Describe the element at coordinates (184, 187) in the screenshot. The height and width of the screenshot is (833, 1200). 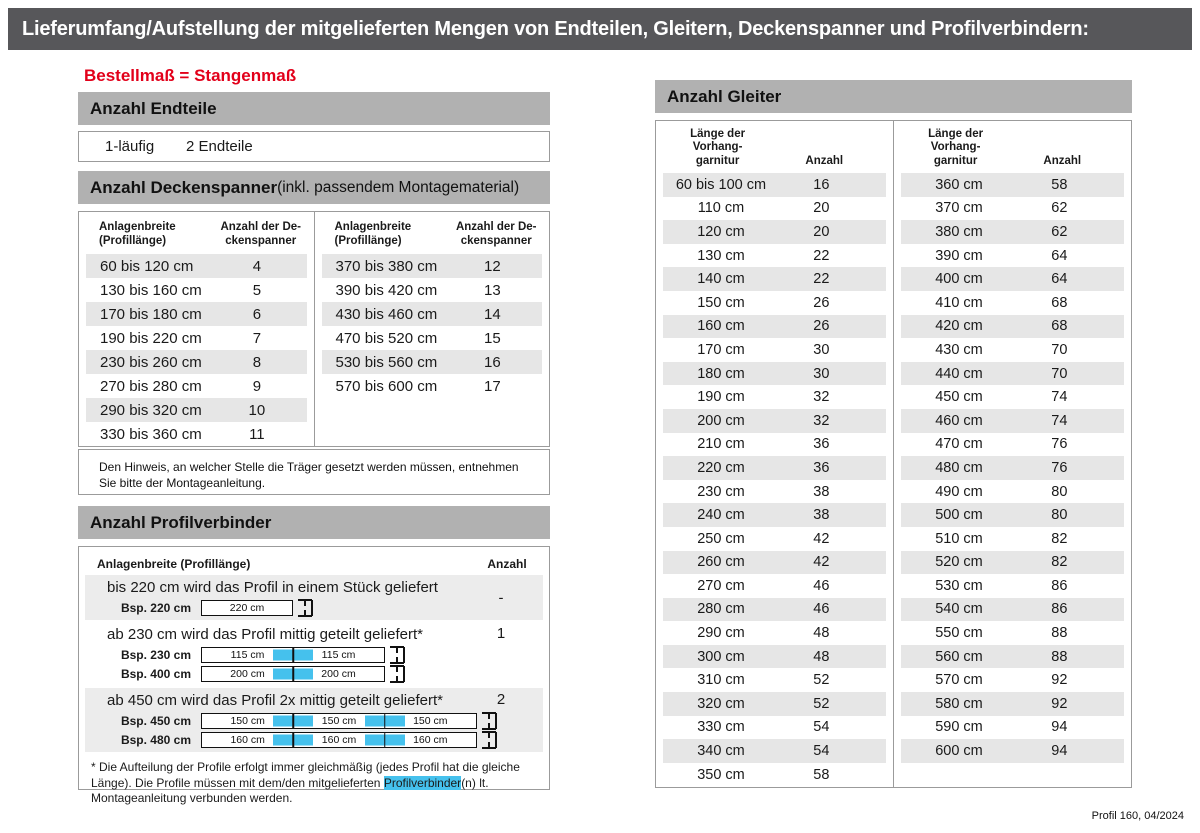
I see `section-header-deckenspanner-label: Anzahl Deckenspanner` at that location.